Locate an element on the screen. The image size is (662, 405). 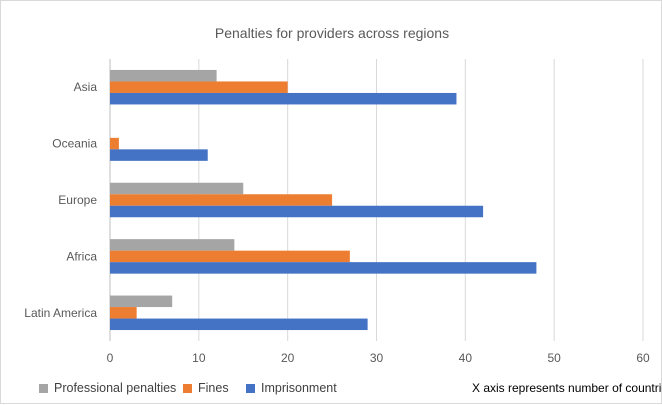
bar-latin-america-fines is located at coordinates (123, 313).